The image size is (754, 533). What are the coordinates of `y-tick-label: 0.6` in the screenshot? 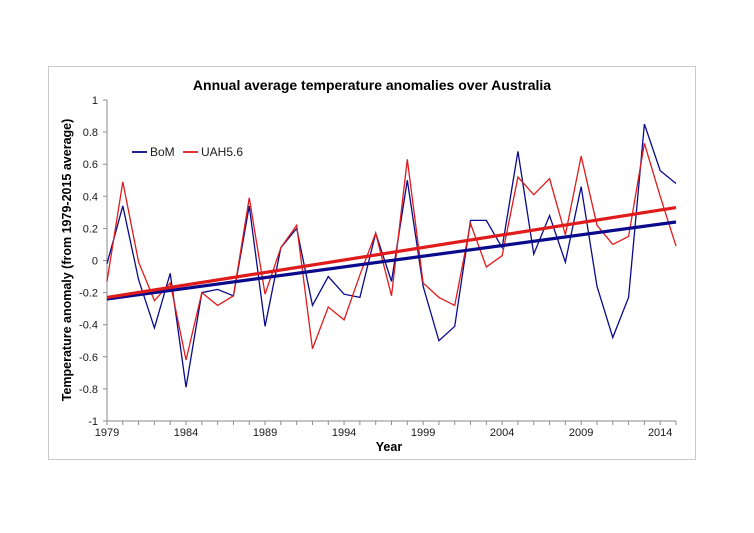 It's located at (90, 165).